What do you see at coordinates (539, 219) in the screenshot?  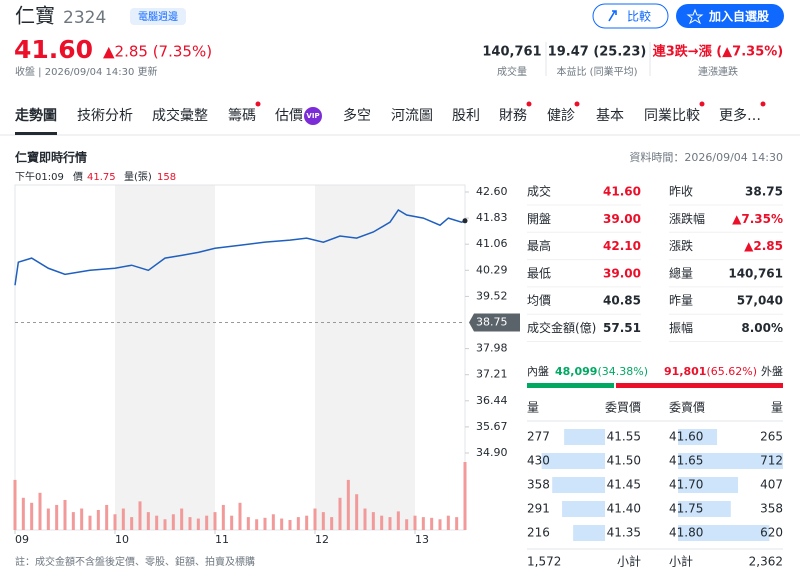 I see `quote-label: 開盤` at bounding box center [539, 219].